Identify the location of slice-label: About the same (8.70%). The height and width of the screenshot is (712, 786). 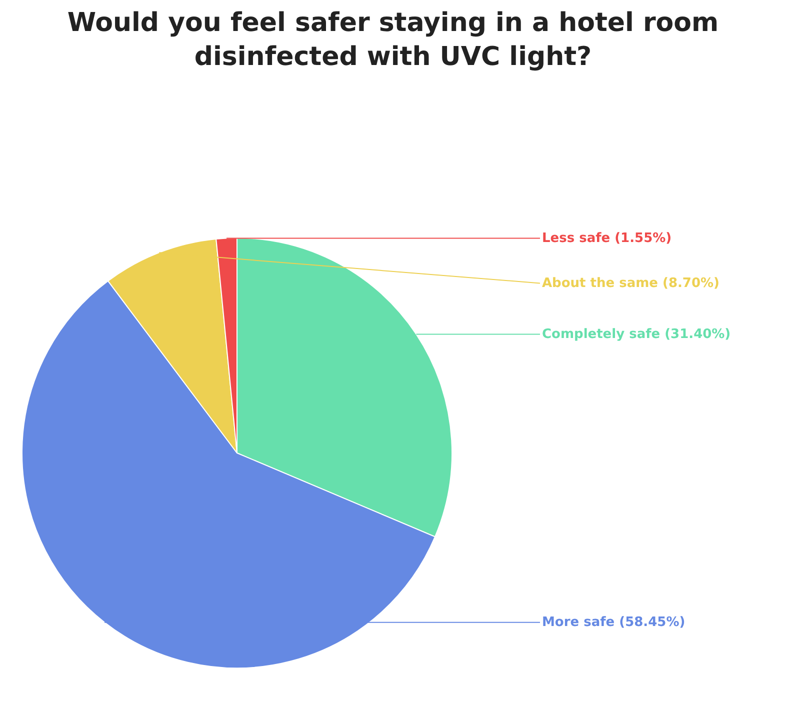
(631, 283).